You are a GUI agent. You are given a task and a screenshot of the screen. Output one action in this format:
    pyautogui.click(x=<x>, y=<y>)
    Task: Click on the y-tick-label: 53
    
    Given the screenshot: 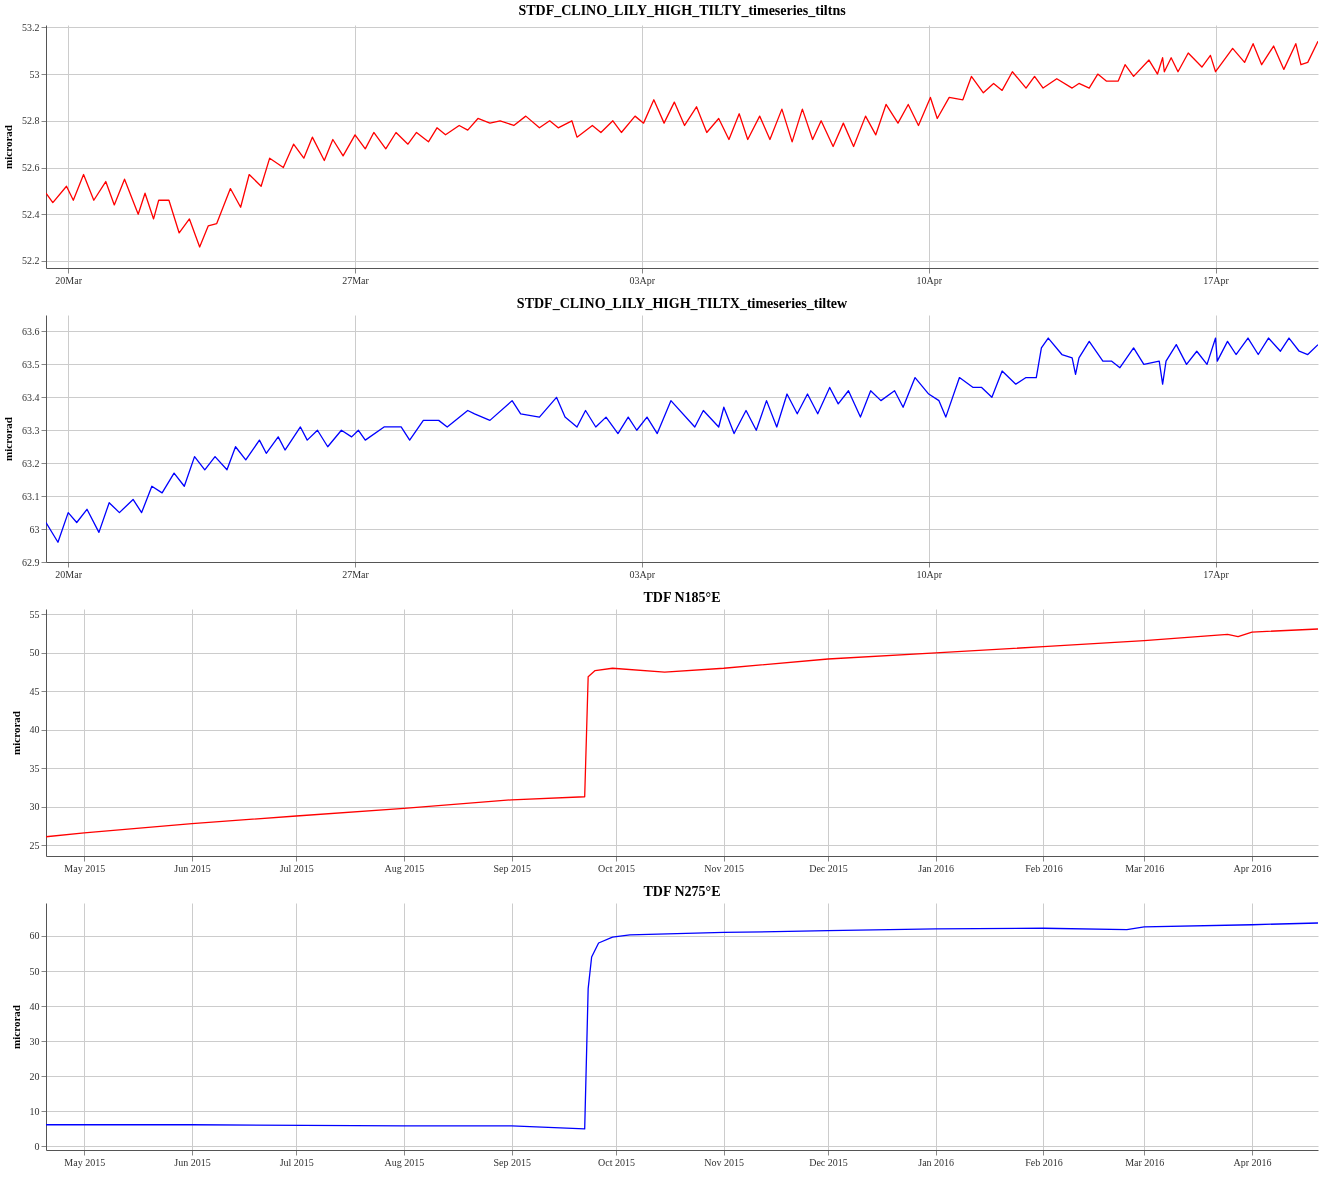 What is the action you would take?
    pyautogui.click(x=34, y=74)
    